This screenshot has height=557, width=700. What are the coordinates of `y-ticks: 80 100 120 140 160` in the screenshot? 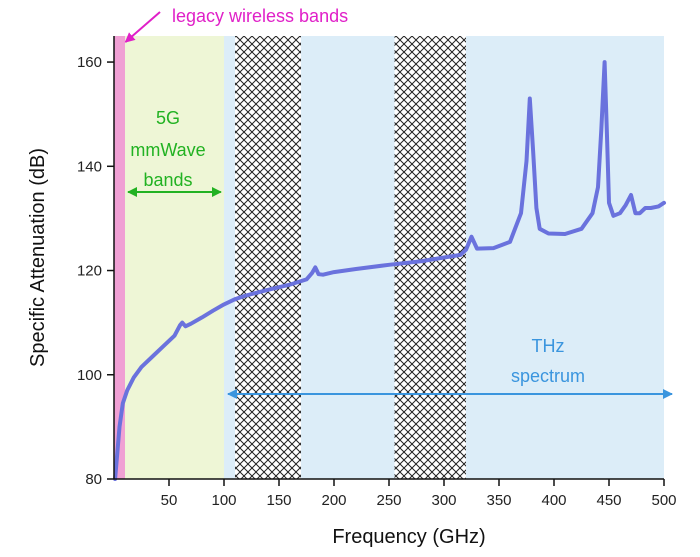 It's located at (95, 271).